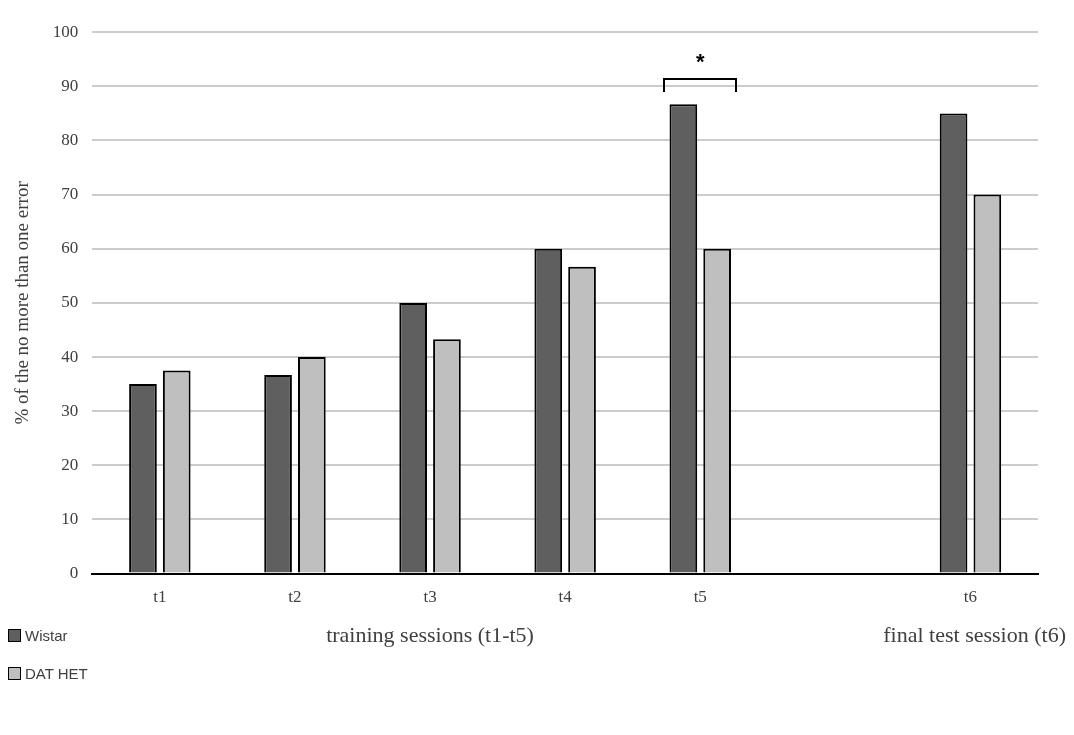 Image resolution: width=1074 pixels, height=735 pixels. I want to click on x-tick-label: t3, so click(430, 597).